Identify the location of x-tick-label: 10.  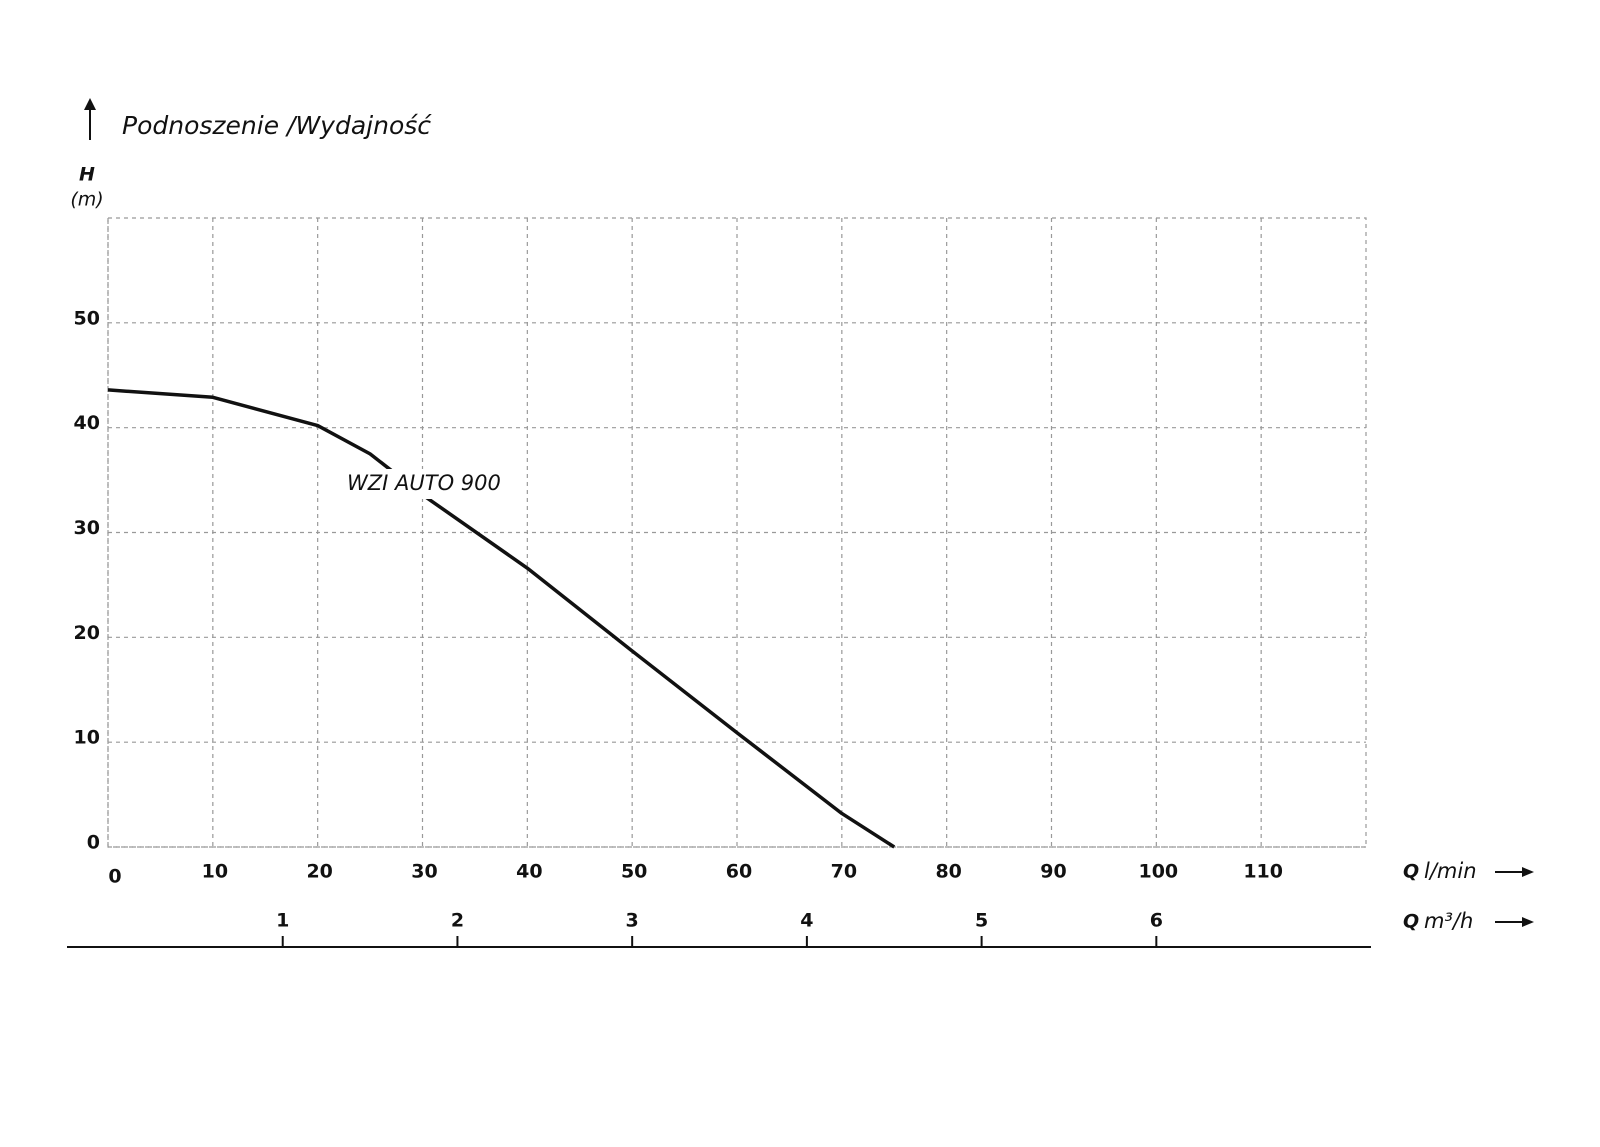
(215, 872).